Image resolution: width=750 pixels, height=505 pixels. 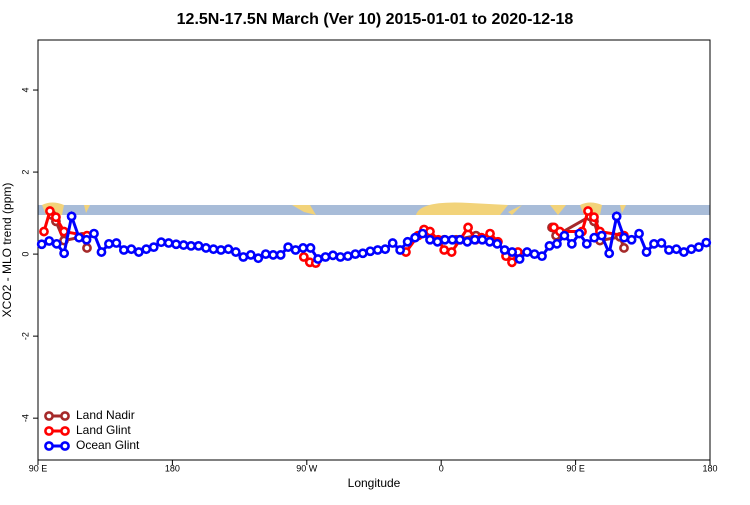 What do you see at coordinates (7, 250) in the screenshot?
I see `y-axis-label: XCO2 - MLO trend (ppm)` at bounding box center [7, 250].